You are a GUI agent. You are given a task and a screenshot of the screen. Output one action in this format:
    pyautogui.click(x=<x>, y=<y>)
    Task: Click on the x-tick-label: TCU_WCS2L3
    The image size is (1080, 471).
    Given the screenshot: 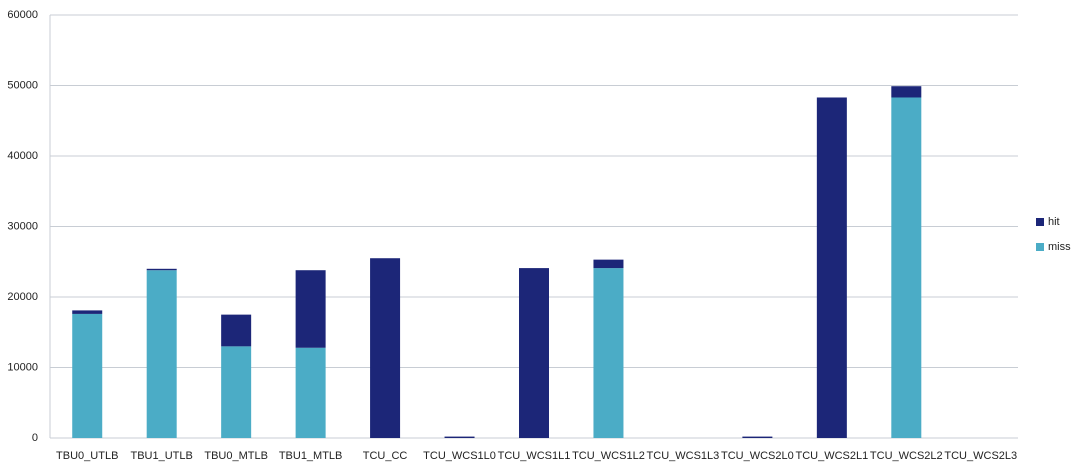 What is the action you would take?
    pyautogui.click(x=980, y=456)
    